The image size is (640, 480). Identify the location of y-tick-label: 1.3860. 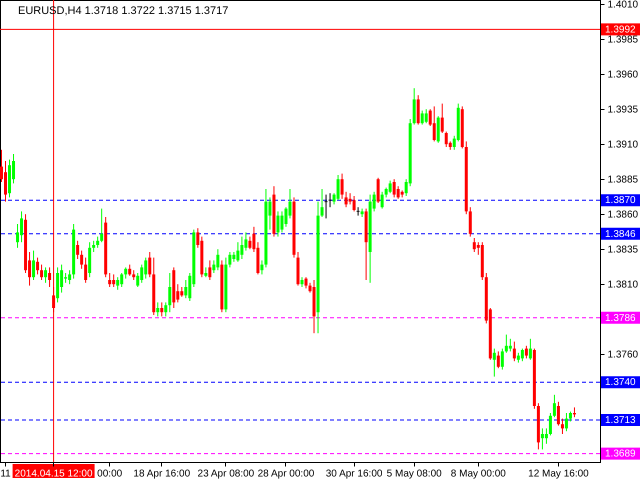
(623, 215).